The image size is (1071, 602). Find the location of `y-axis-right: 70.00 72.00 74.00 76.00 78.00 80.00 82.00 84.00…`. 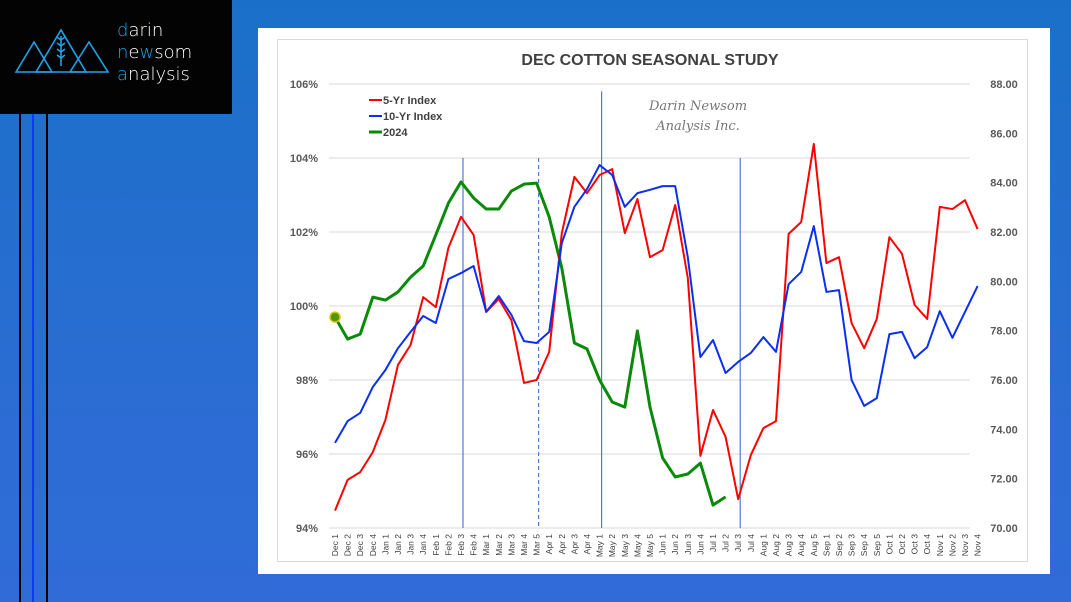

y-axis-right: 70.00 72.00 74.00 76.00 78.00 80.00 82.00 84.00… is located at coordinates (1004, 307).